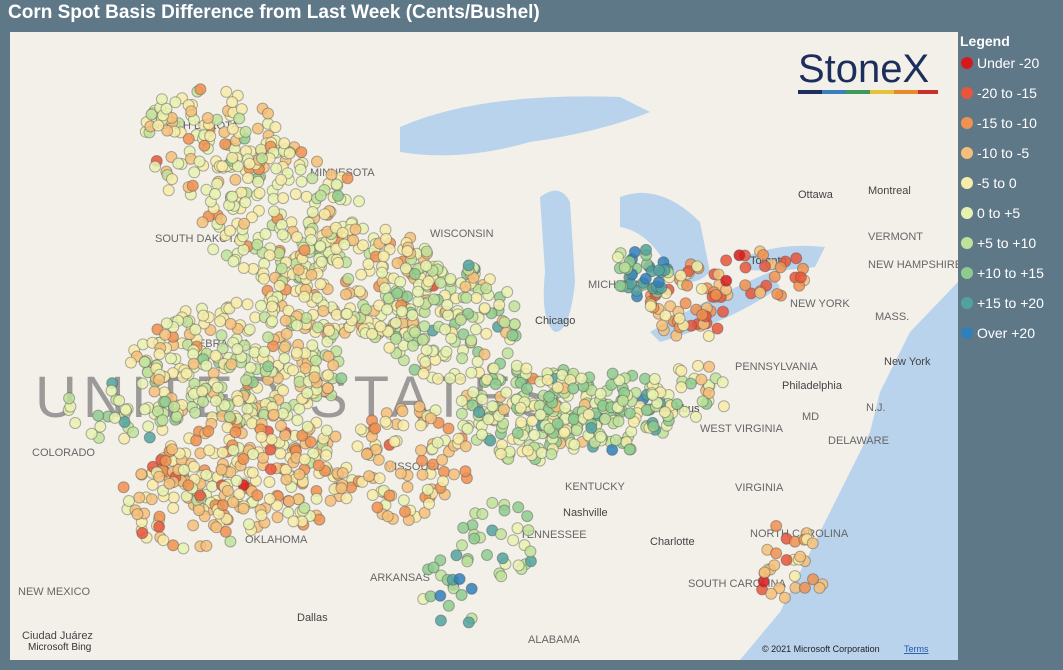  Describe the element at coordinates (1002, 340) in the screenshot. I see `legend-item: Over +20` at that location.